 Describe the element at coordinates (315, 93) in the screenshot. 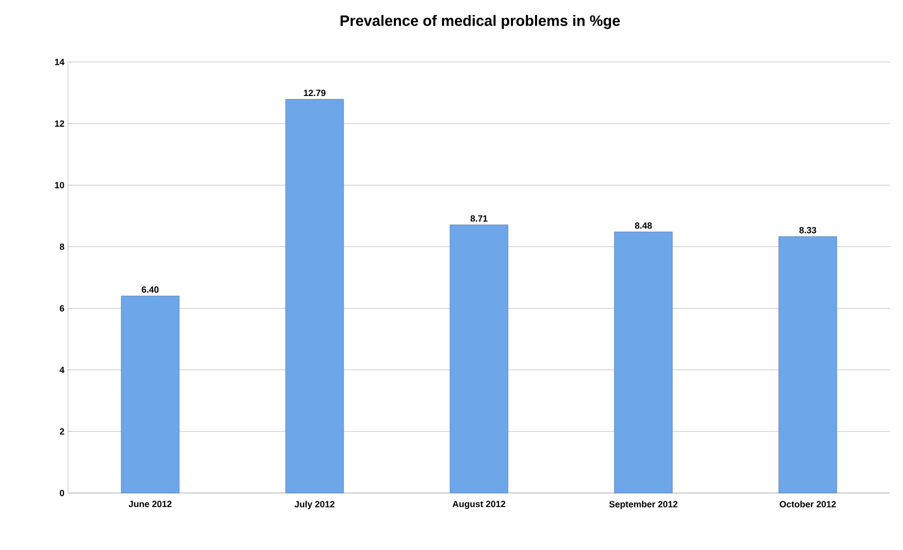

I see `data-label: 12.79` at that location.